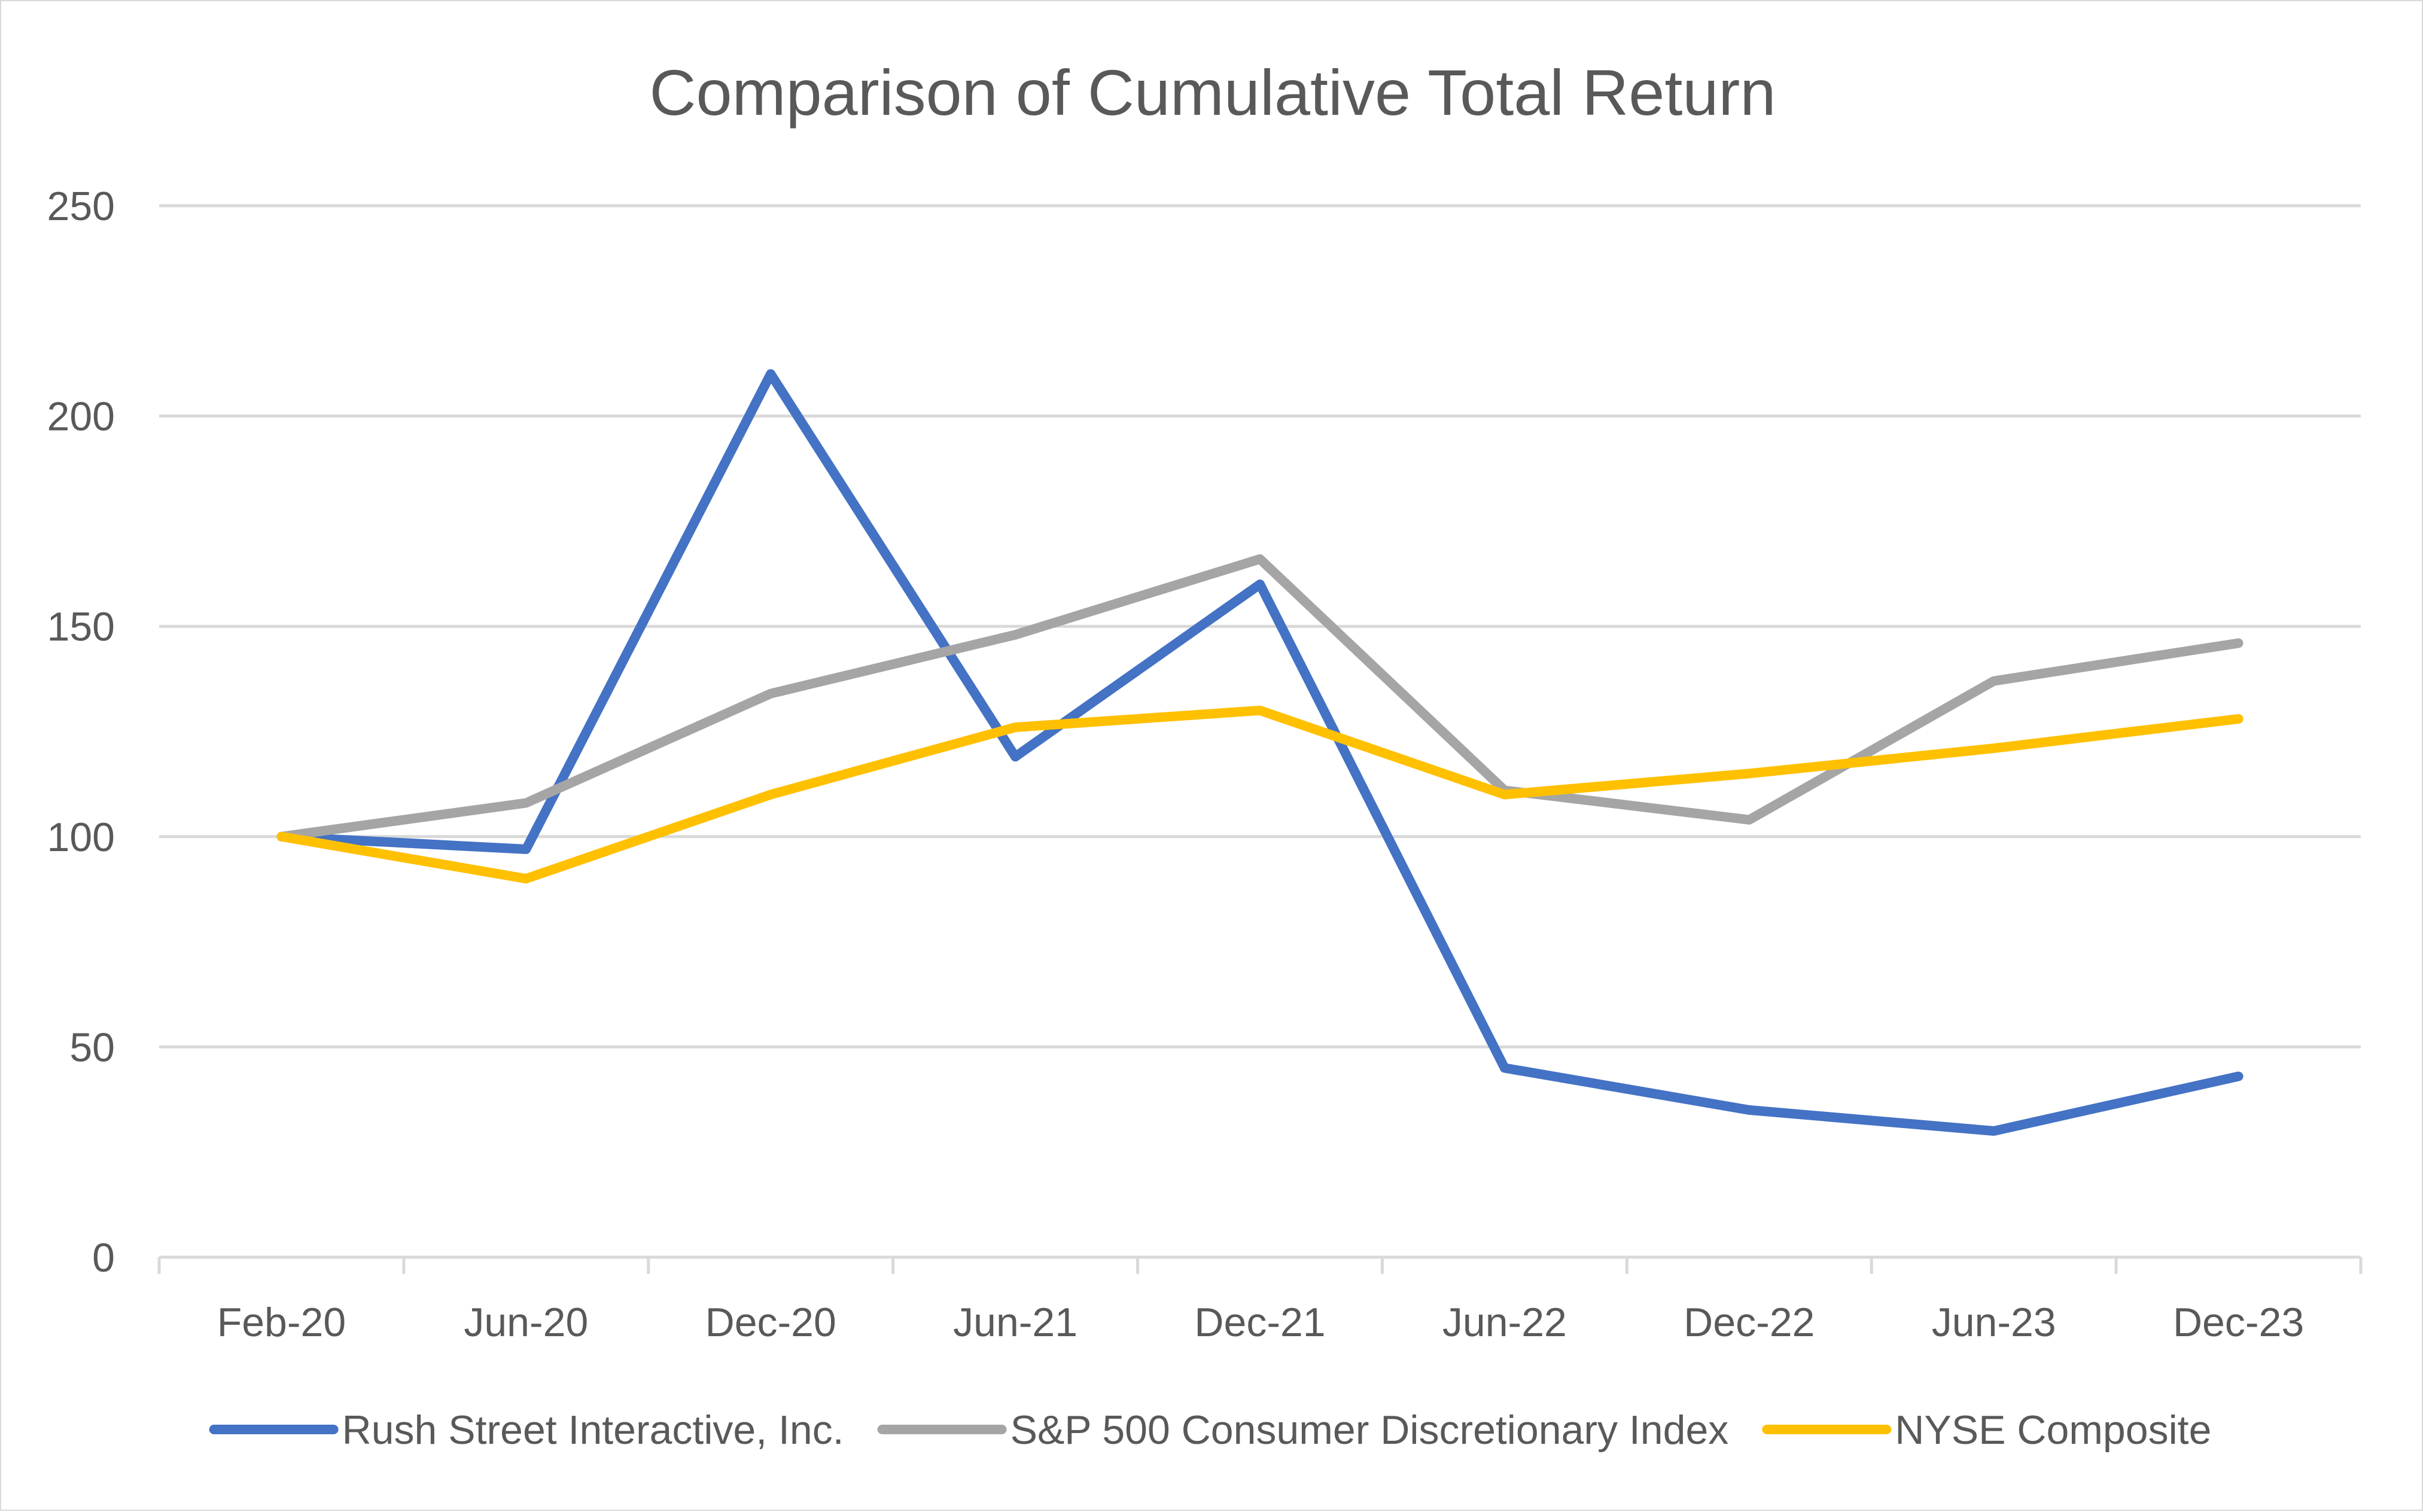 The image size is (2423, 1512). What do you see at coordinates (103, 1258) in the screenshot?
I see `y-tick-label: 0` at bounding box center [103, 1258].